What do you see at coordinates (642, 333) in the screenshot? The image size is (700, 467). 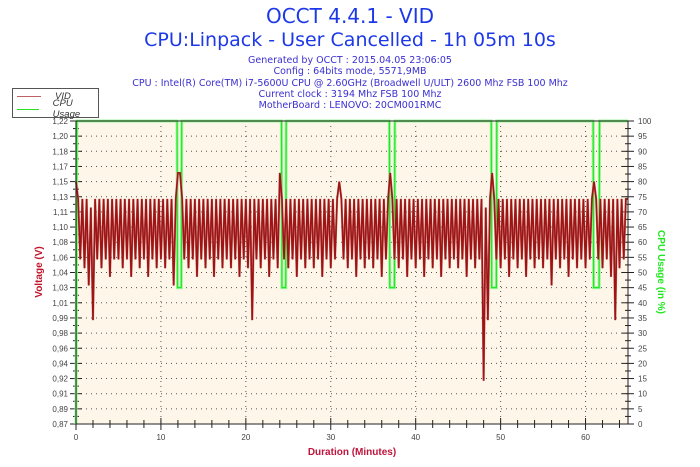 I see `y2-tick-label: 30` at bounding box center [642, 333].